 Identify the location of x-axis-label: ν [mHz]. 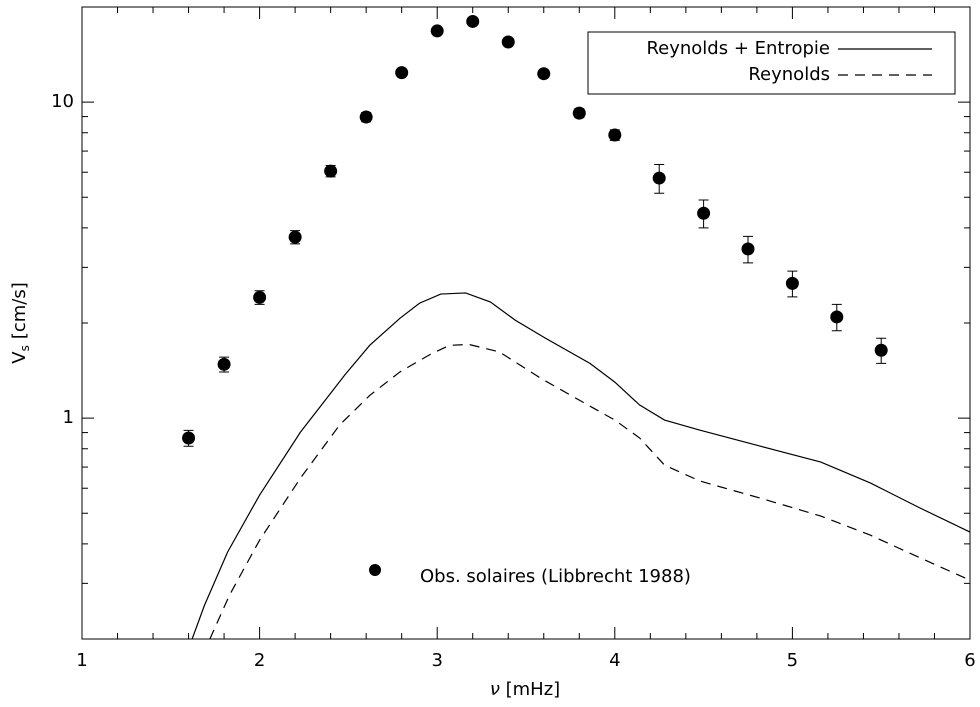
(525, 689).